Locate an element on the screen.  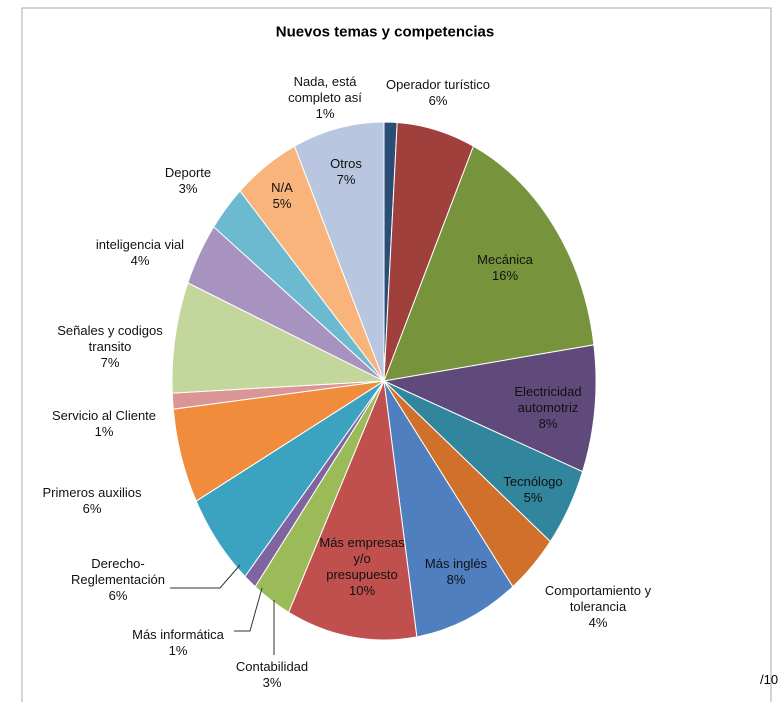
slice-label: N/A 5% is located at coordinates (282, 196).